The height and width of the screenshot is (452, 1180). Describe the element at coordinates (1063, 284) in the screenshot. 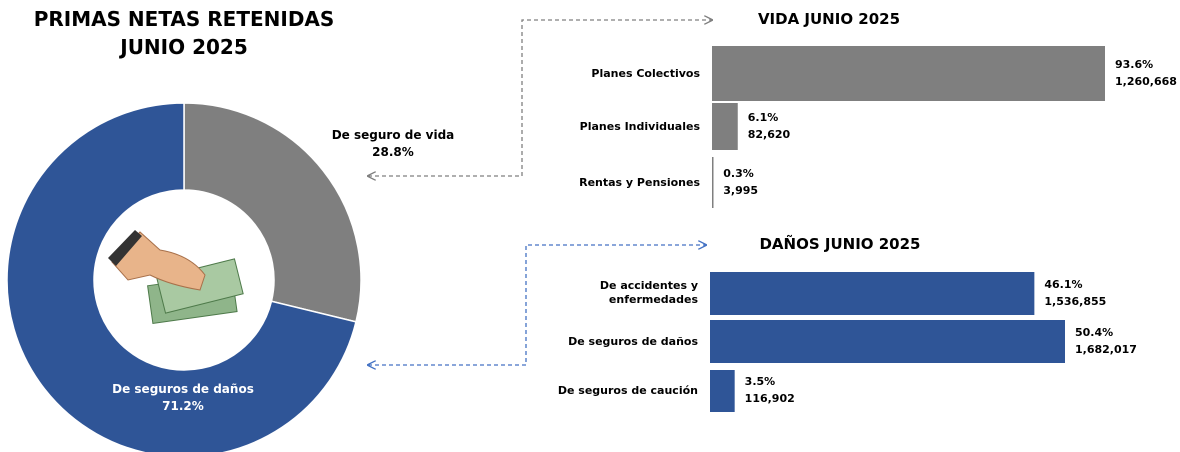

I see `share-label: 46.1%` at that location.